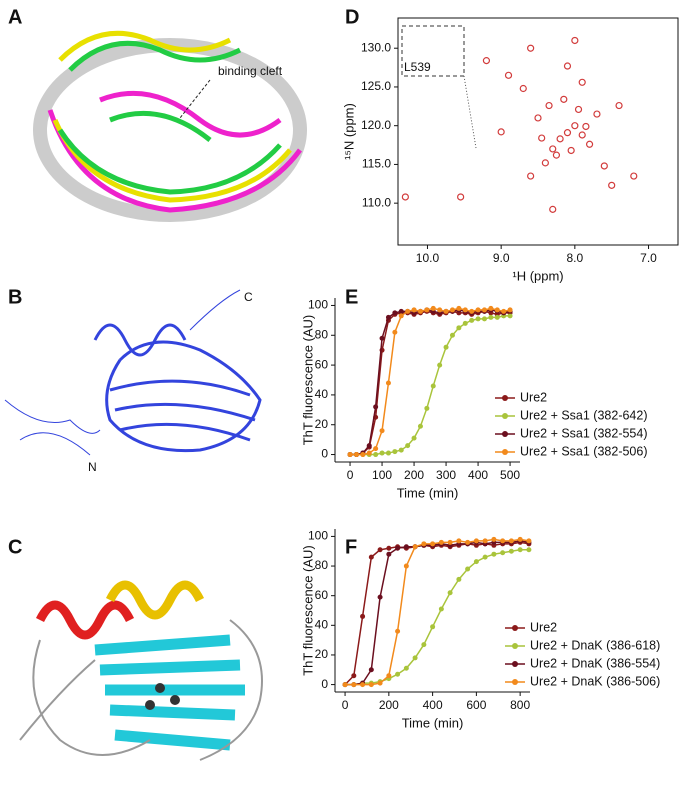 The width and height of the screenshot is (693, 800). What do you see at coordinates (133, 372) in the screenshot?
I see `nmr-ensemble` at bounding box center [133, 372].